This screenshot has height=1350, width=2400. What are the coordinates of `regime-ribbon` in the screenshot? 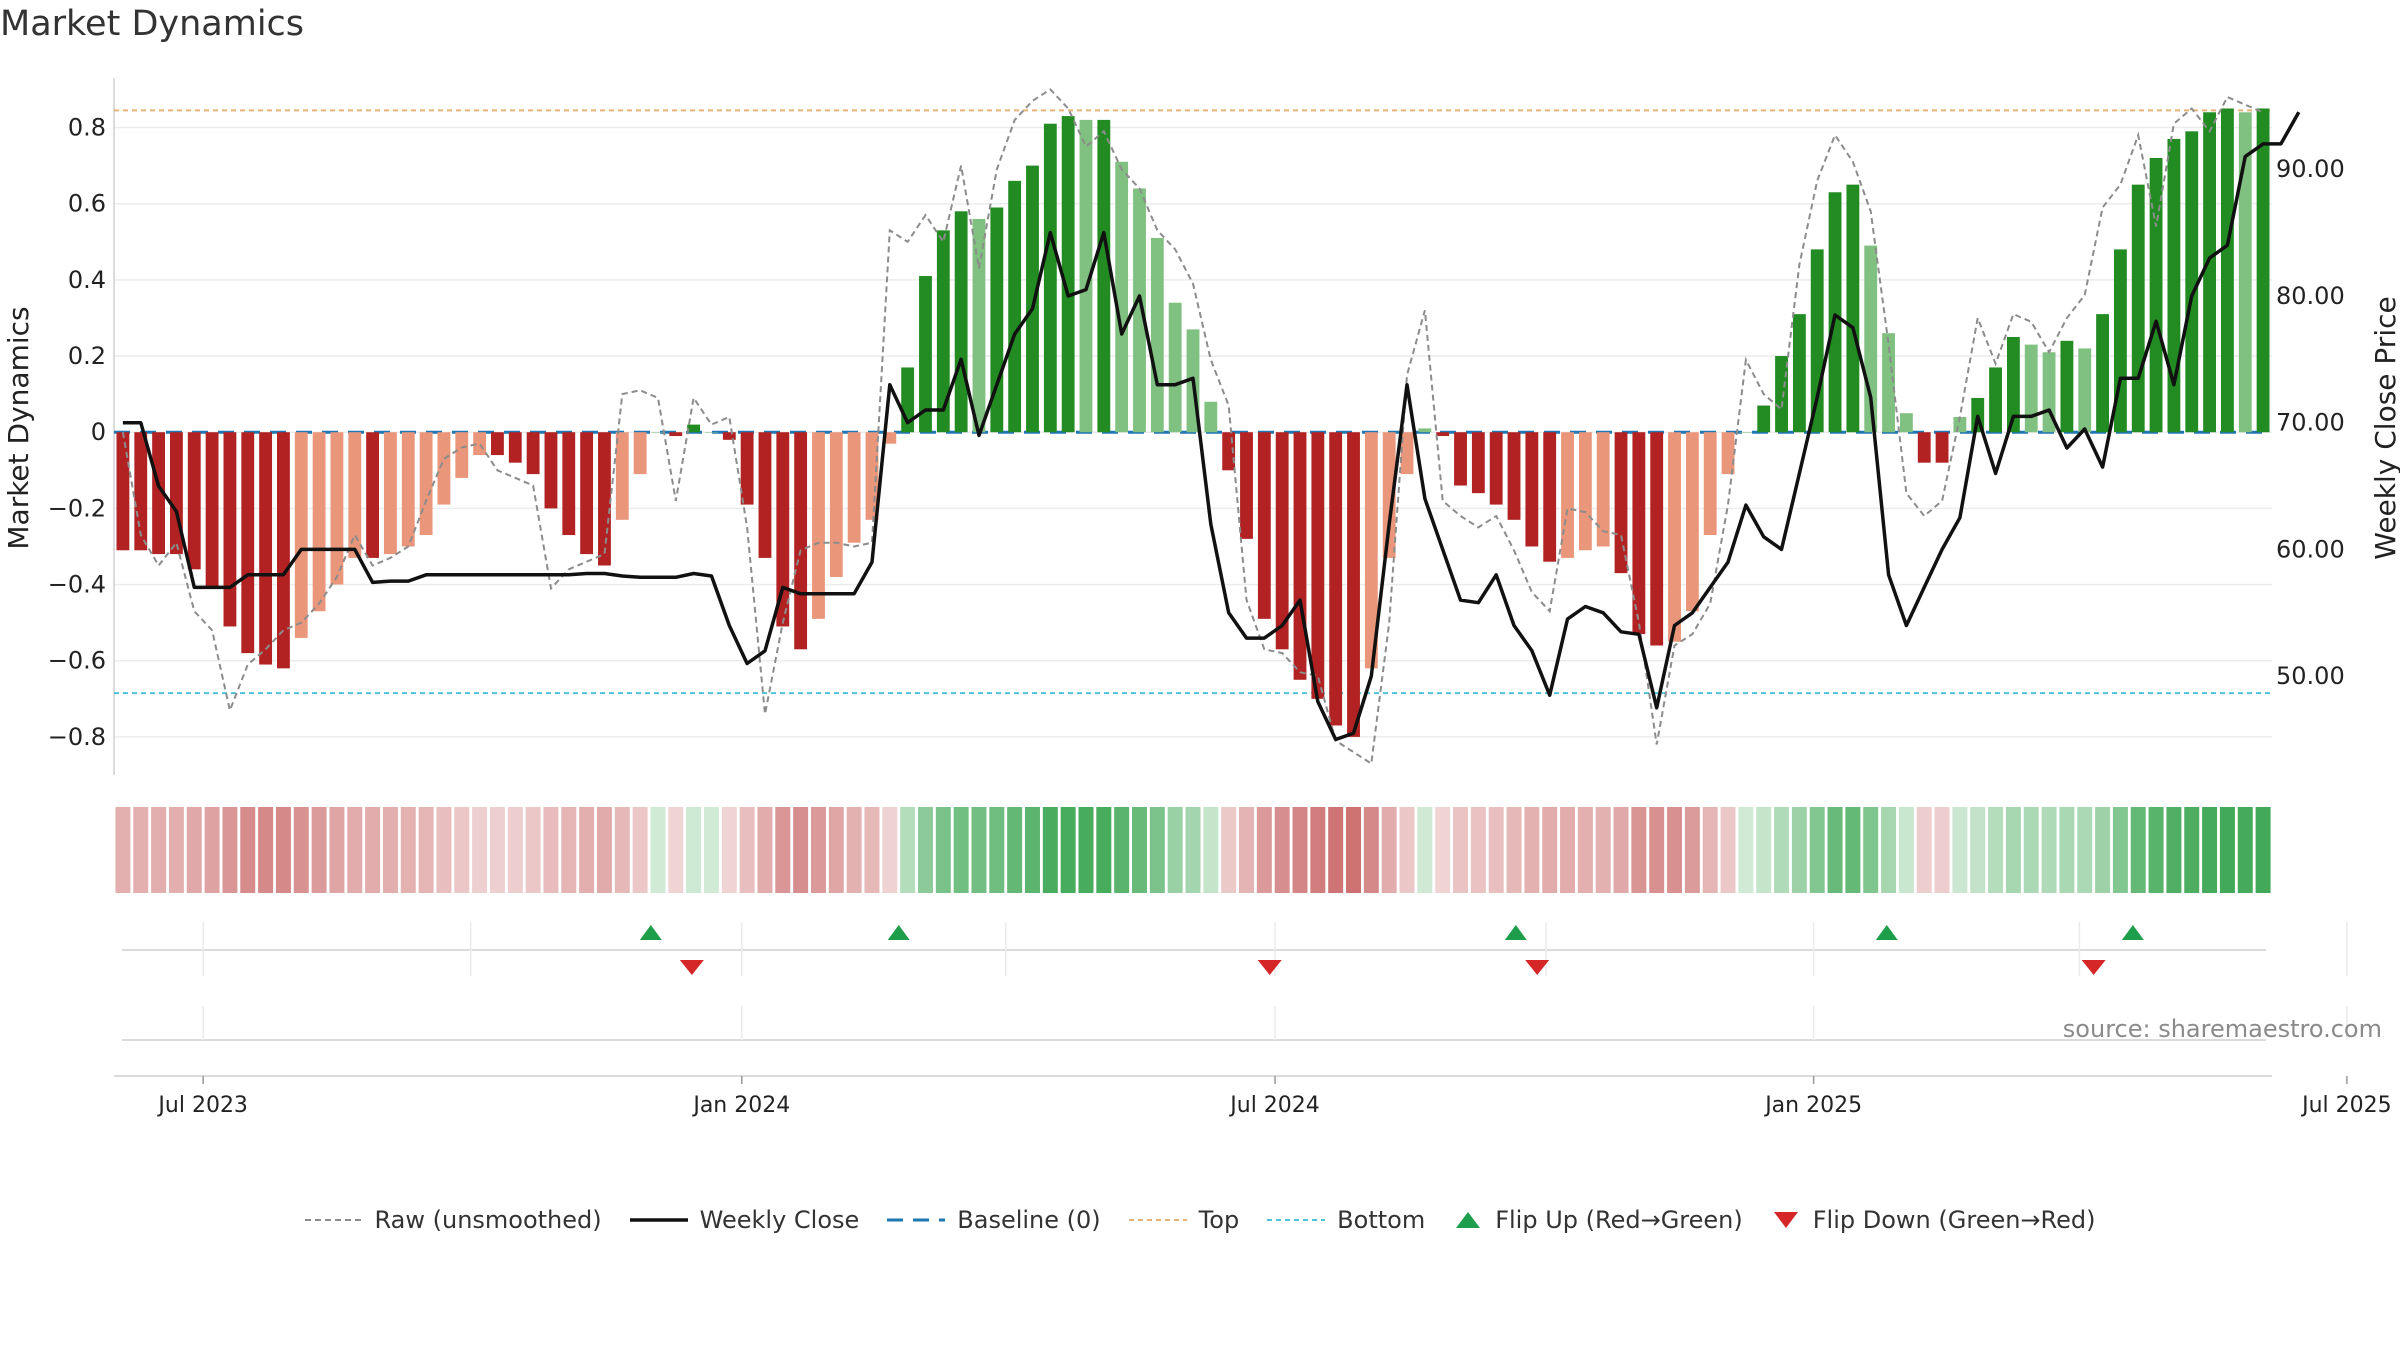 It's located at (1193, 850).